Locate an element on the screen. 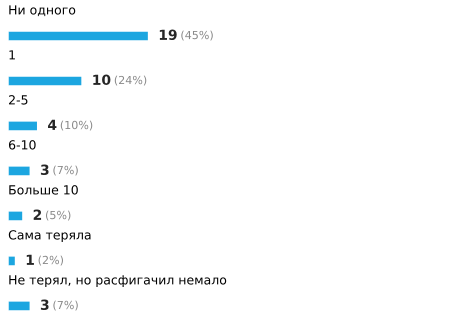 The image size is (450, 331). data-label: 10 (24%) is located at coordinates (119, 80).